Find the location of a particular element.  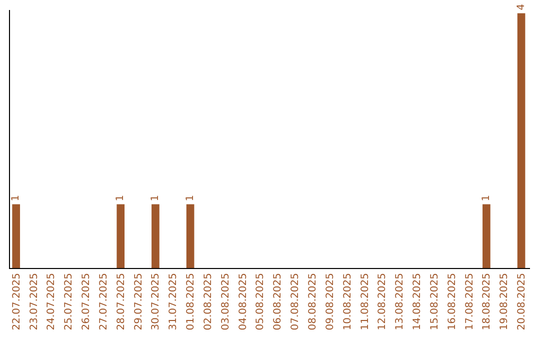

x-tick-label: 02.08.2025 is located at coordinates (208, 301).